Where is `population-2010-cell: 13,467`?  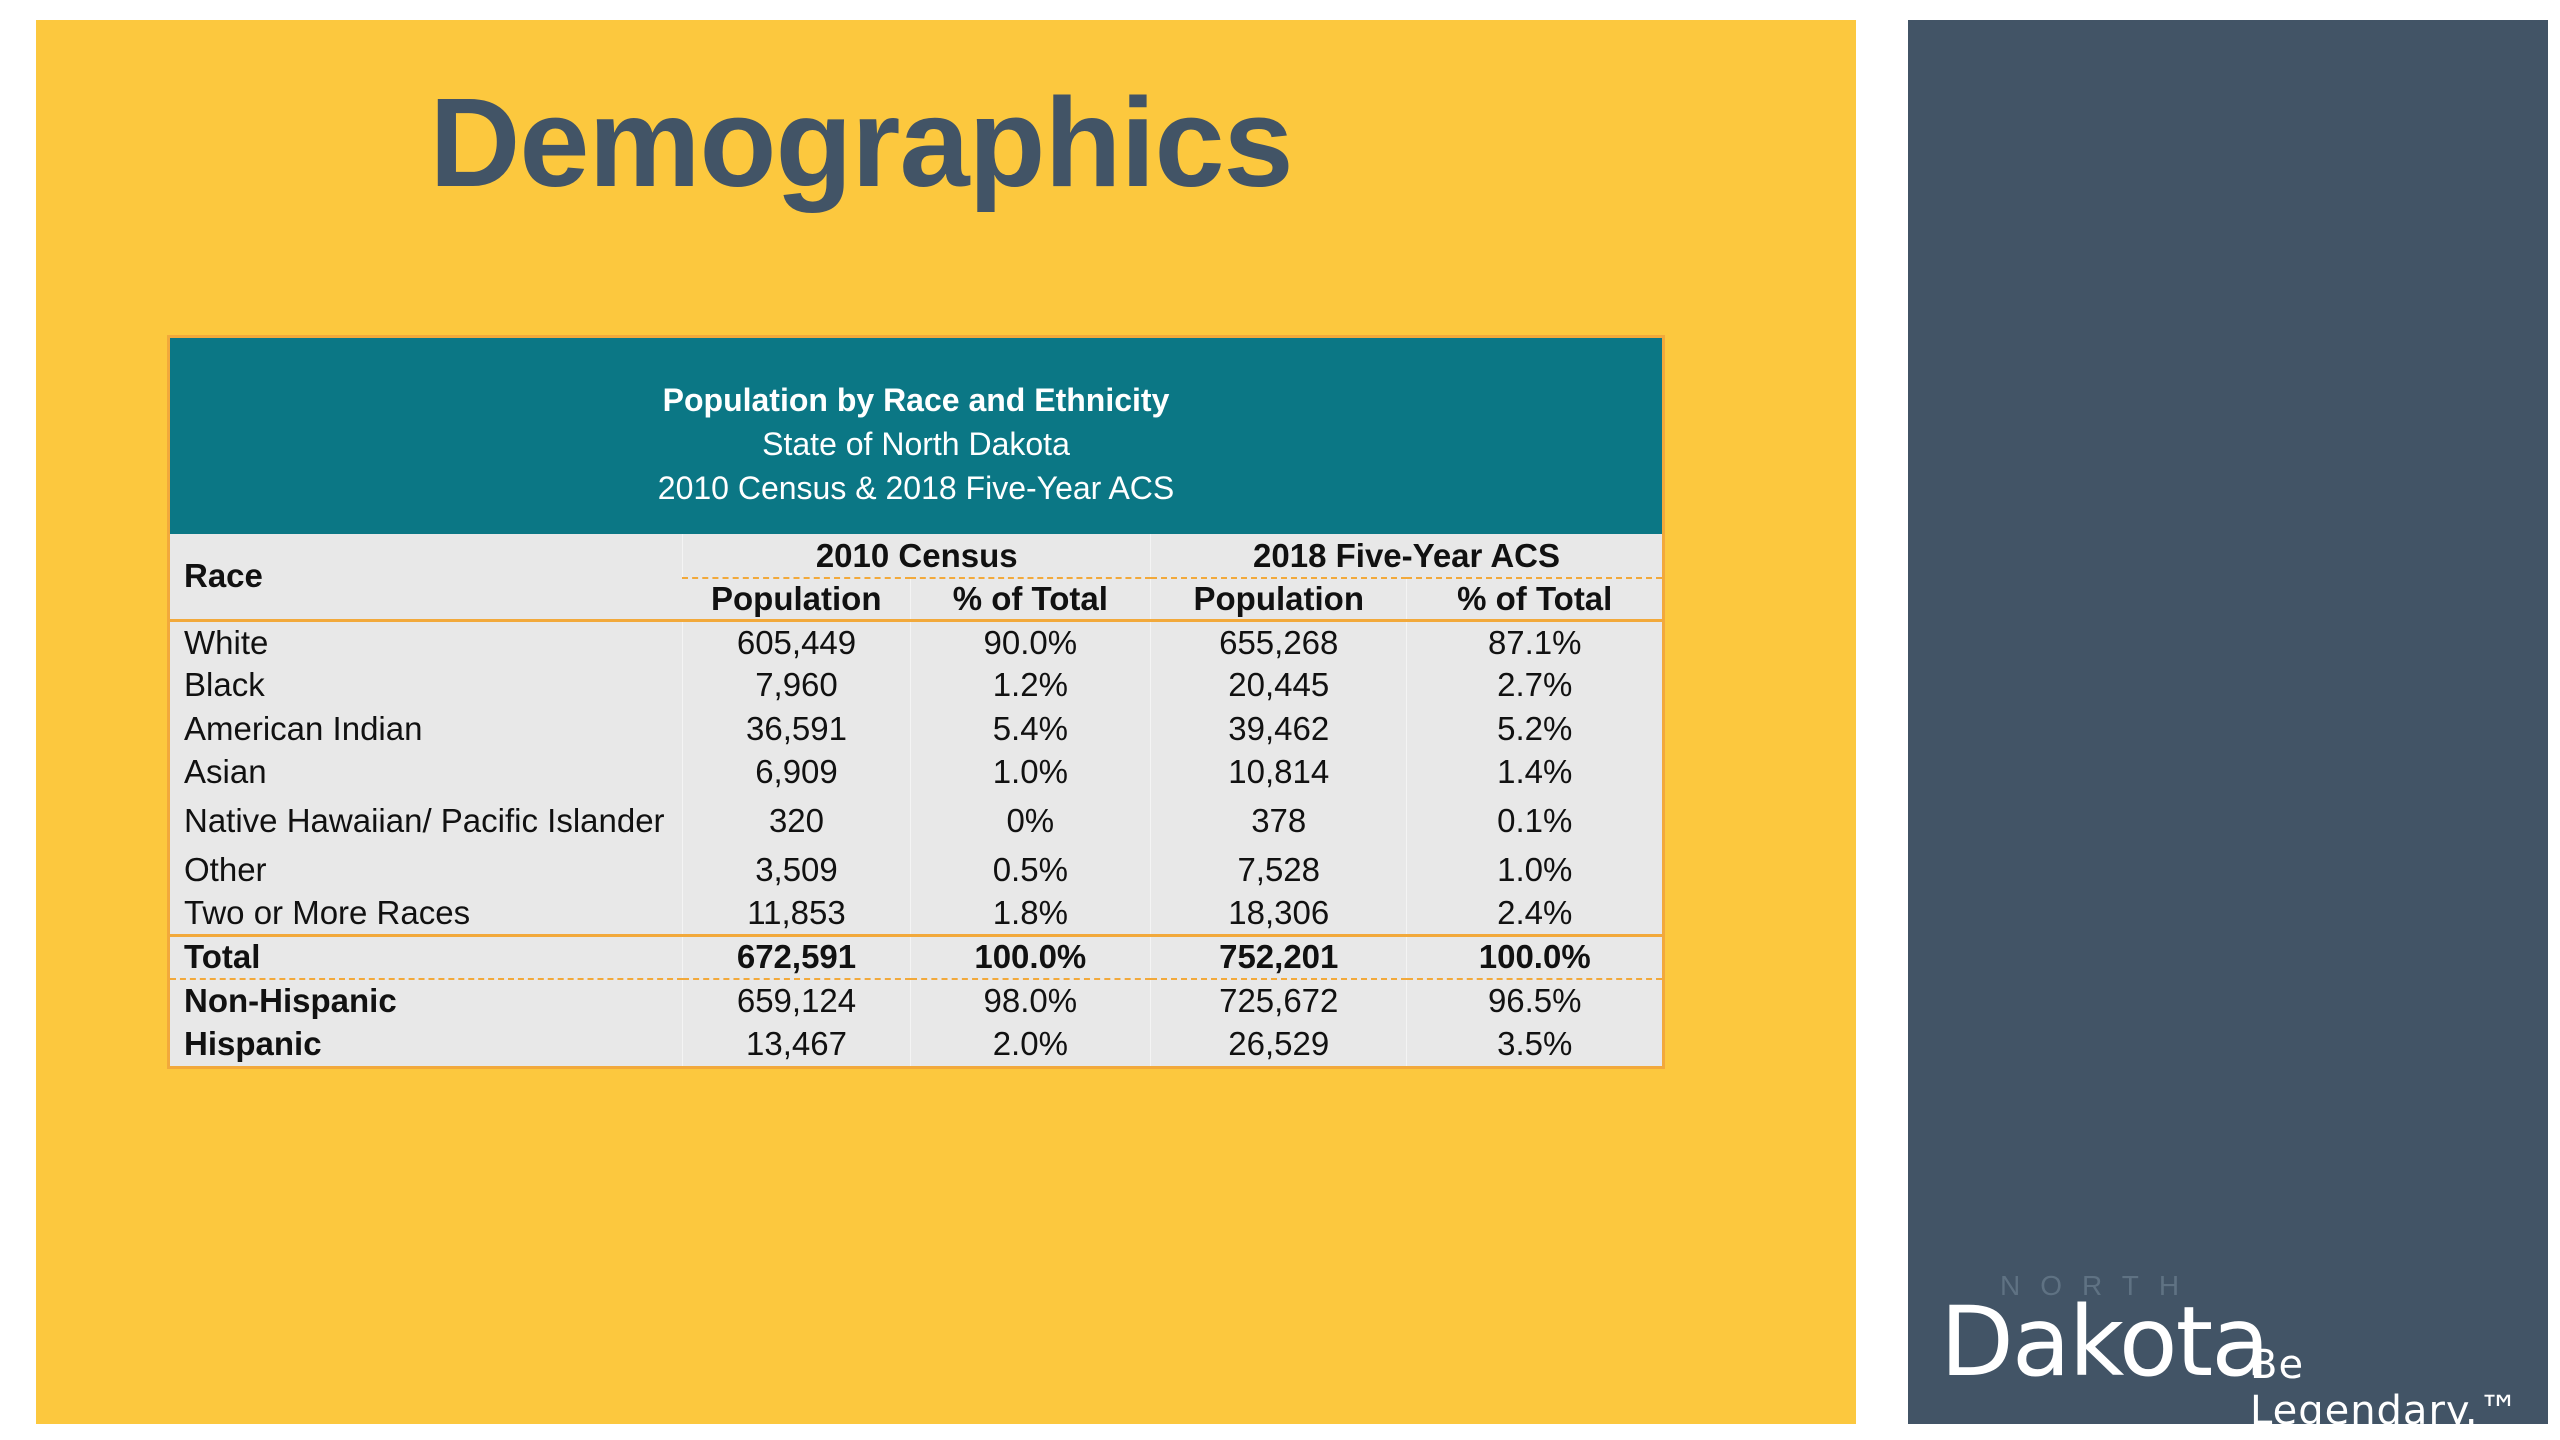 population-2010-cell: 13,467 is located at coordinates (796, 1044).